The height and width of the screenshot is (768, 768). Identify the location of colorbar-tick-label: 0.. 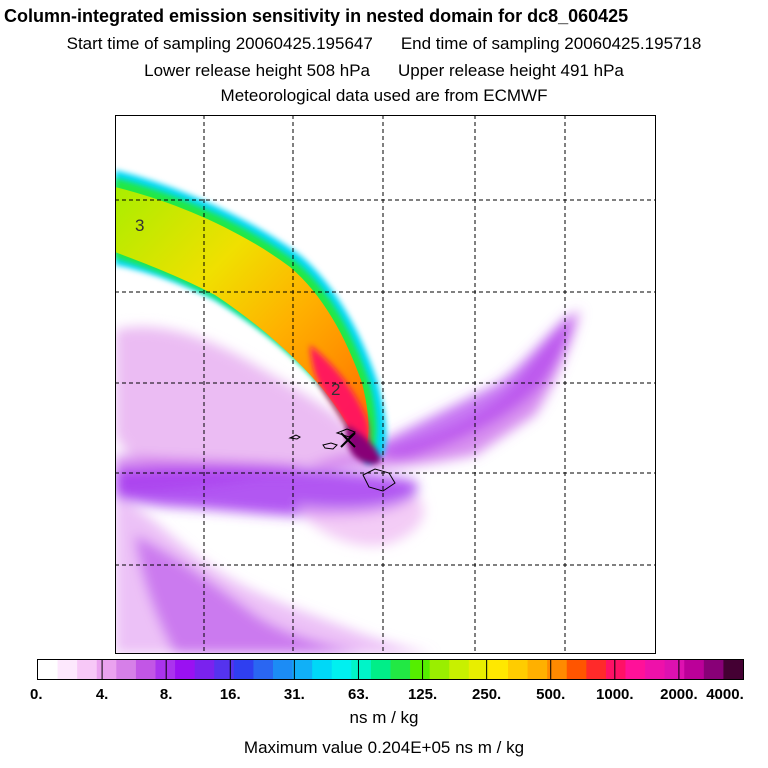
(36, 694).